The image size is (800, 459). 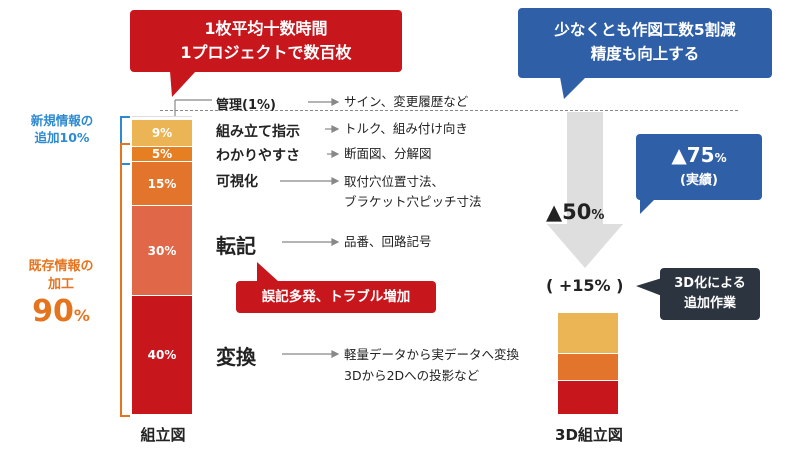 I want to click on segment-3d-red, so click(x=588, y=397).